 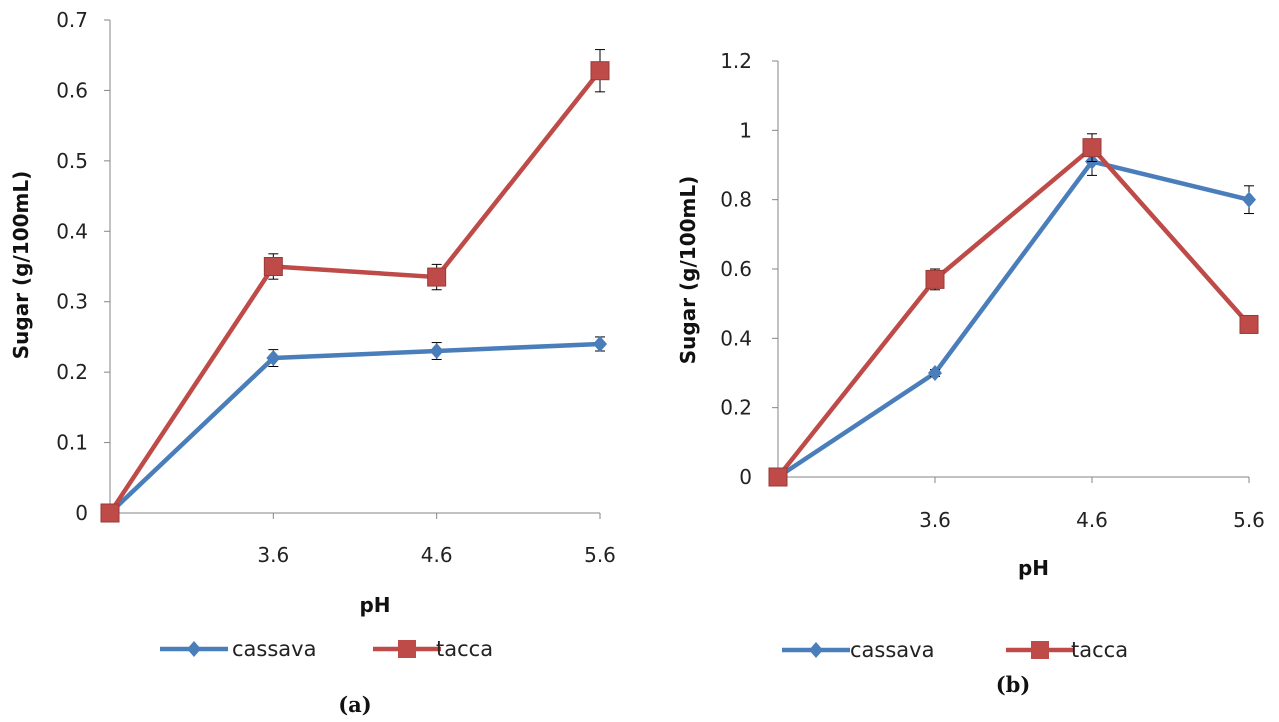 I want to click on y-tick-label: 1.2, so click(x=736, y=61).